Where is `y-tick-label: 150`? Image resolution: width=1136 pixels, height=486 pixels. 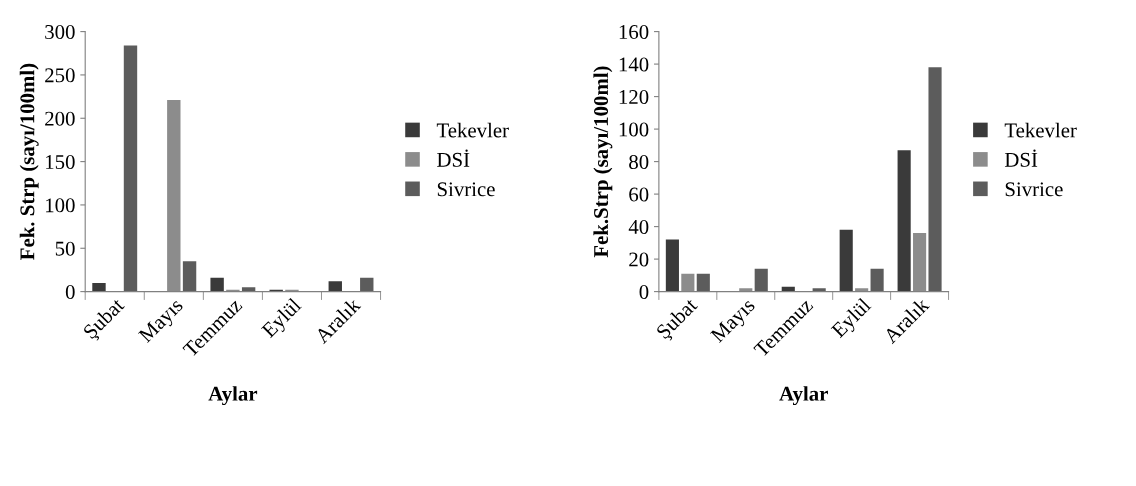
y-tick-label: 150 is located at coordinates (60, 162).